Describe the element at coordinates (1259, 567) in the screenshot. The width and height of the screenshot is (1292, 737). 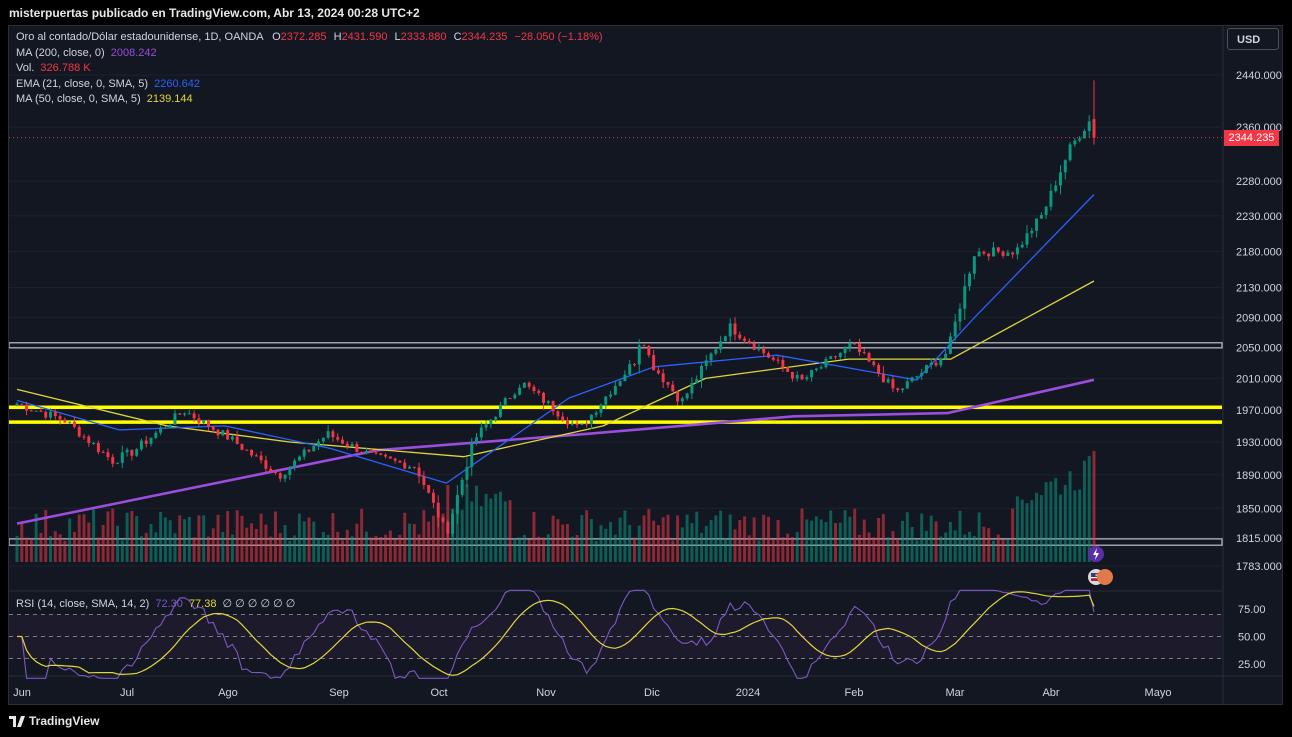
I see `price-tick-label: 1783.000` at that location.